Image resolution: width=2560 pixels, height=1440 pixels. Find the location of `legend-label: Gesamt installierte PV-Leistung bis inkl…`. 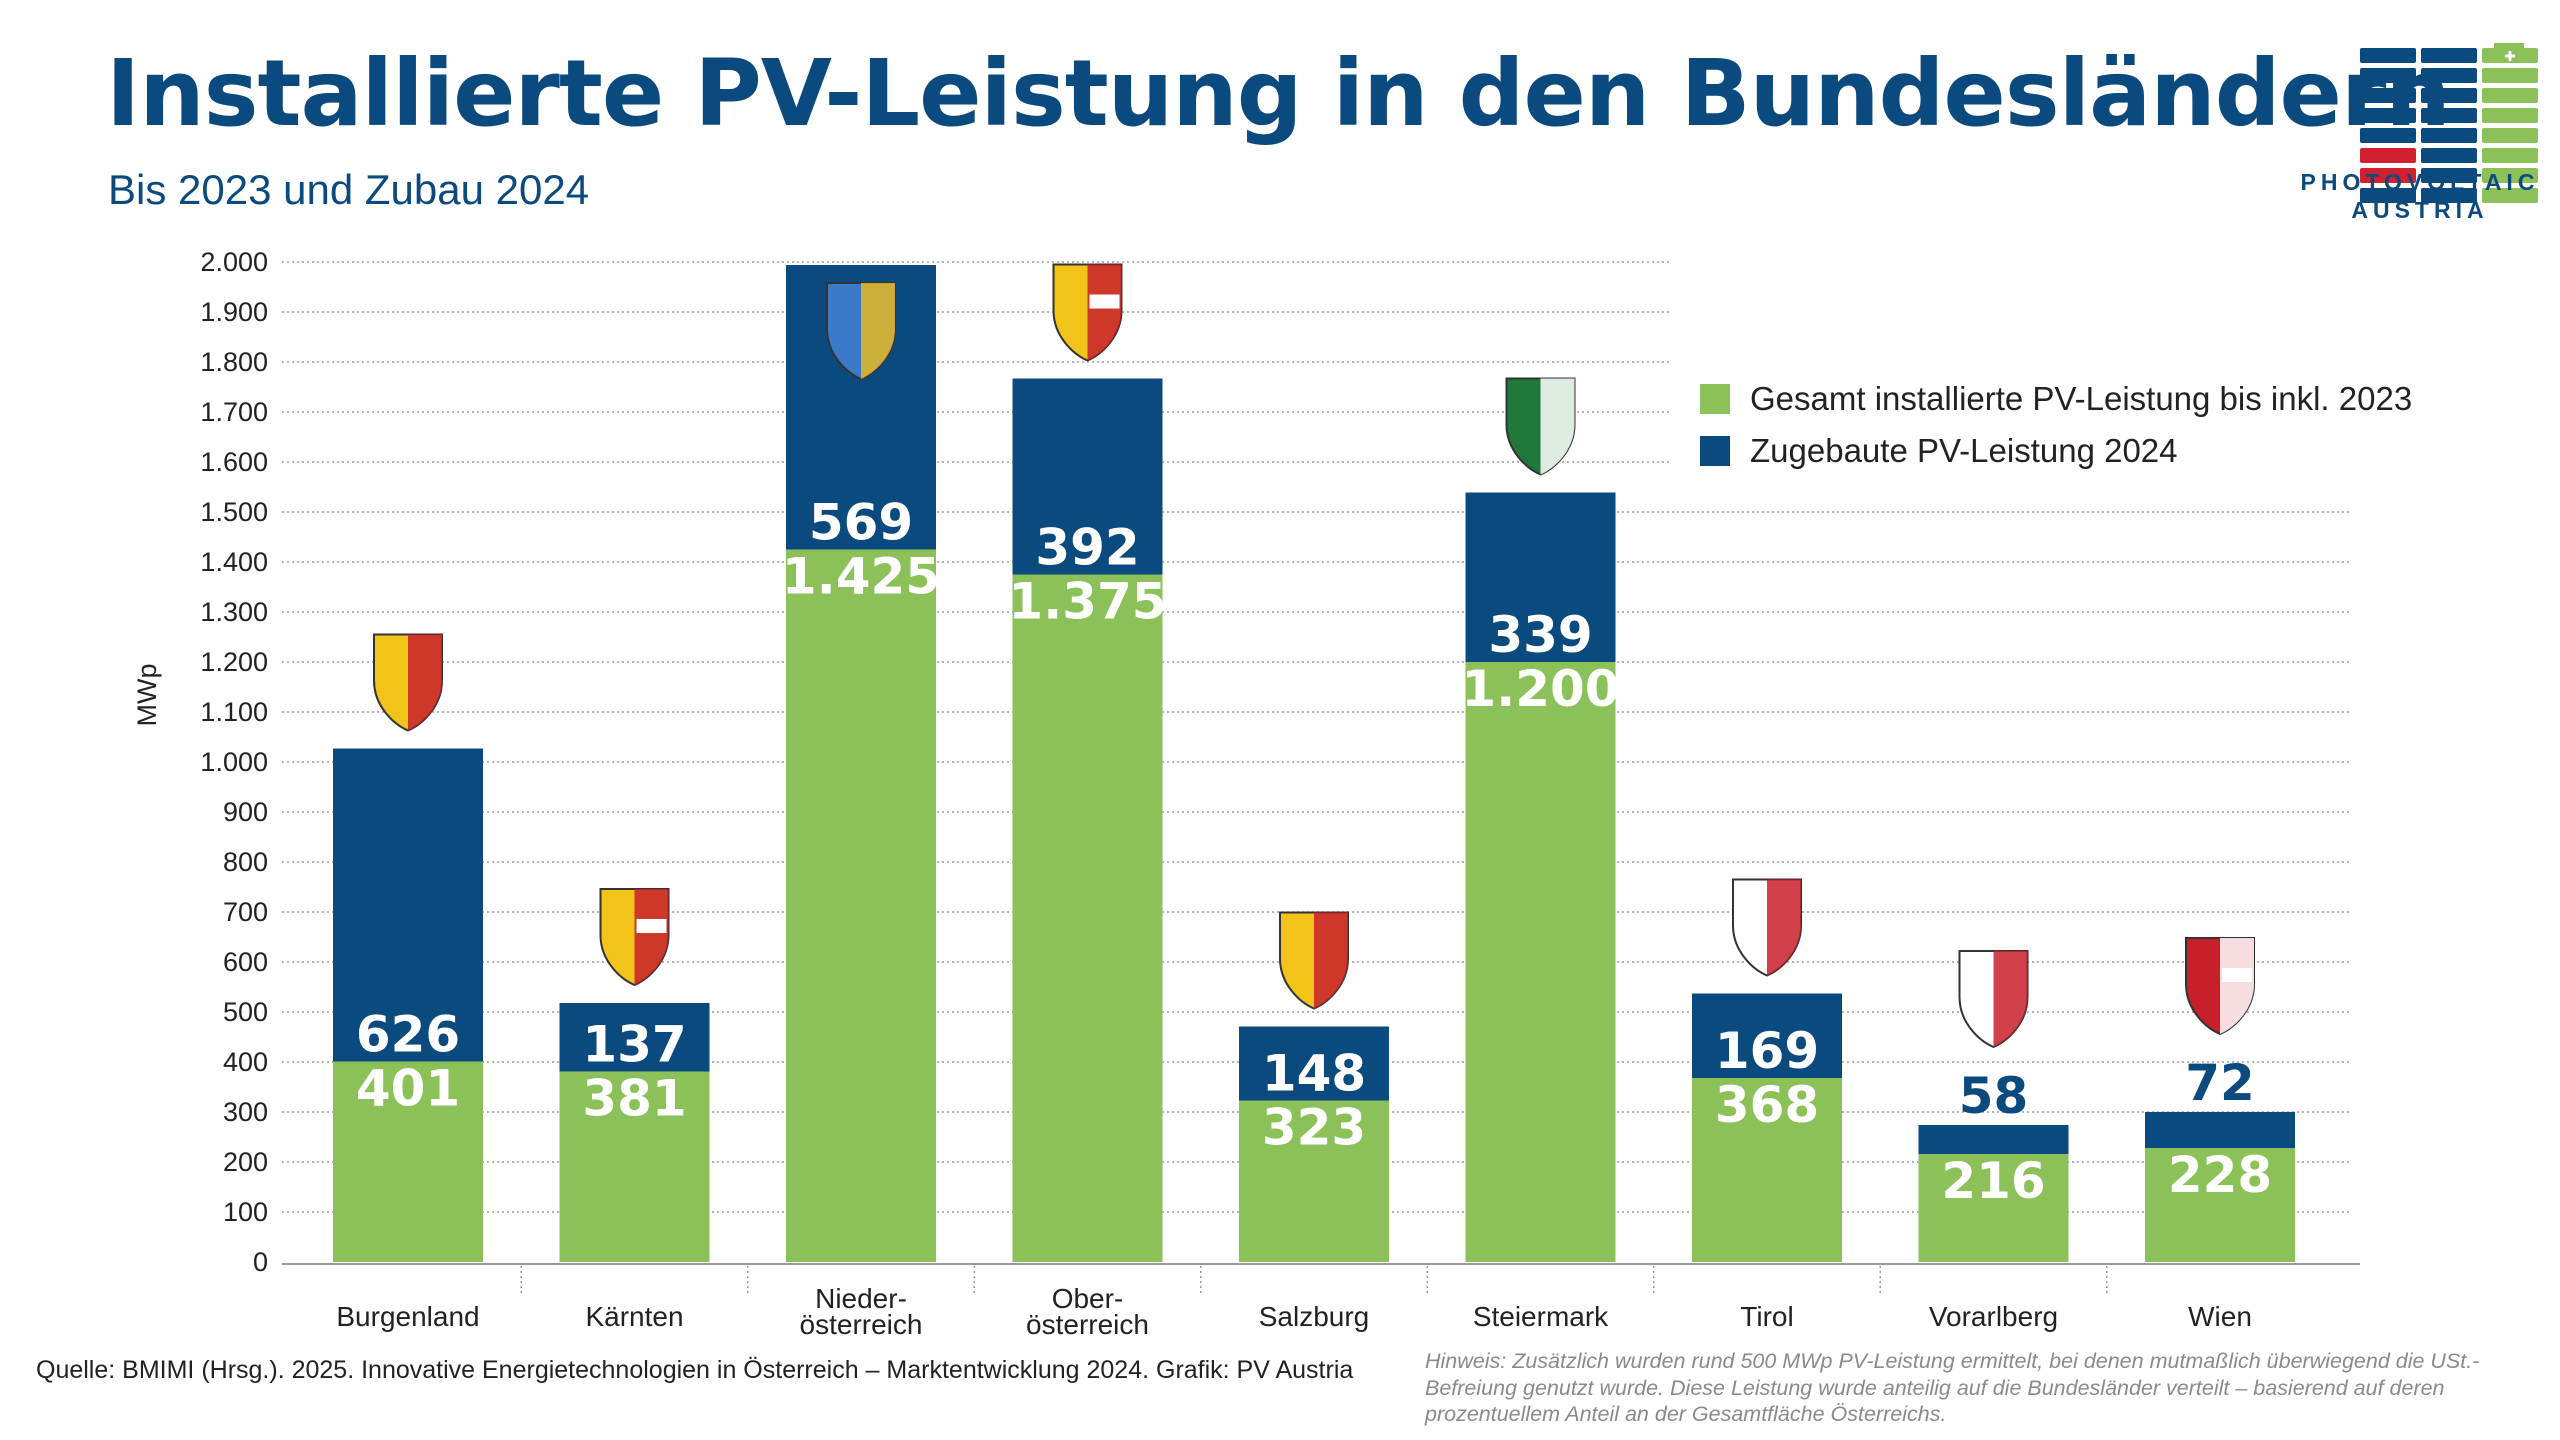

legend-label: Gesamt installierte PV-Leistung bis inkl… is located at coordinates (2081, 398).